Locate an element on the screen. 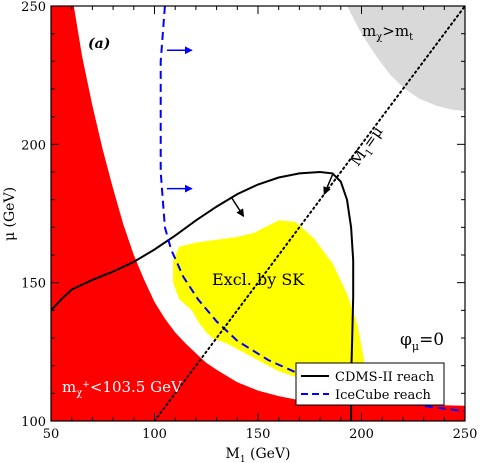 The height and width of the screenshot is (463, 480). legend-box is located at coordinates (370, 384).